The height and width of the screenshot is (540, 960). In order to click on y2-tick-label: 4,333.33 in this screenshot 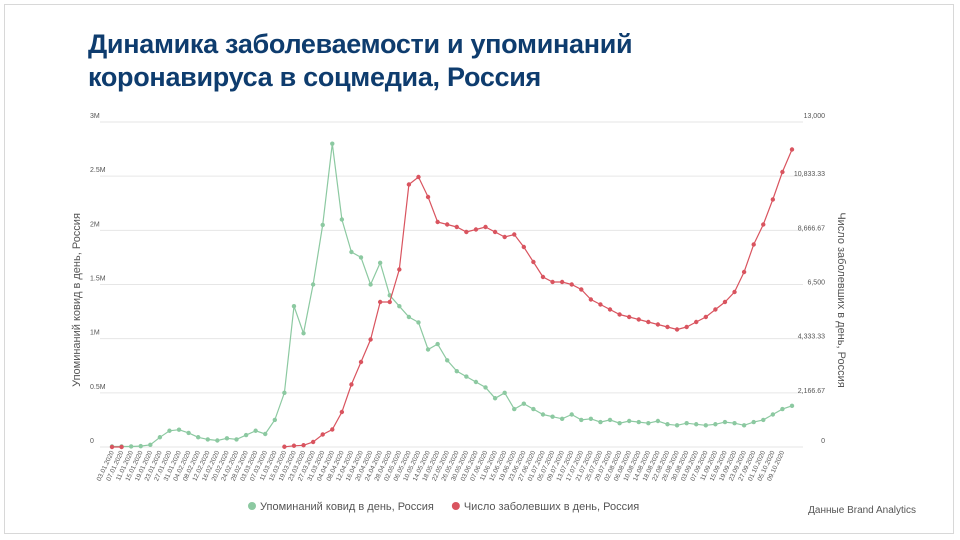, I will do `click(811, 337)`.